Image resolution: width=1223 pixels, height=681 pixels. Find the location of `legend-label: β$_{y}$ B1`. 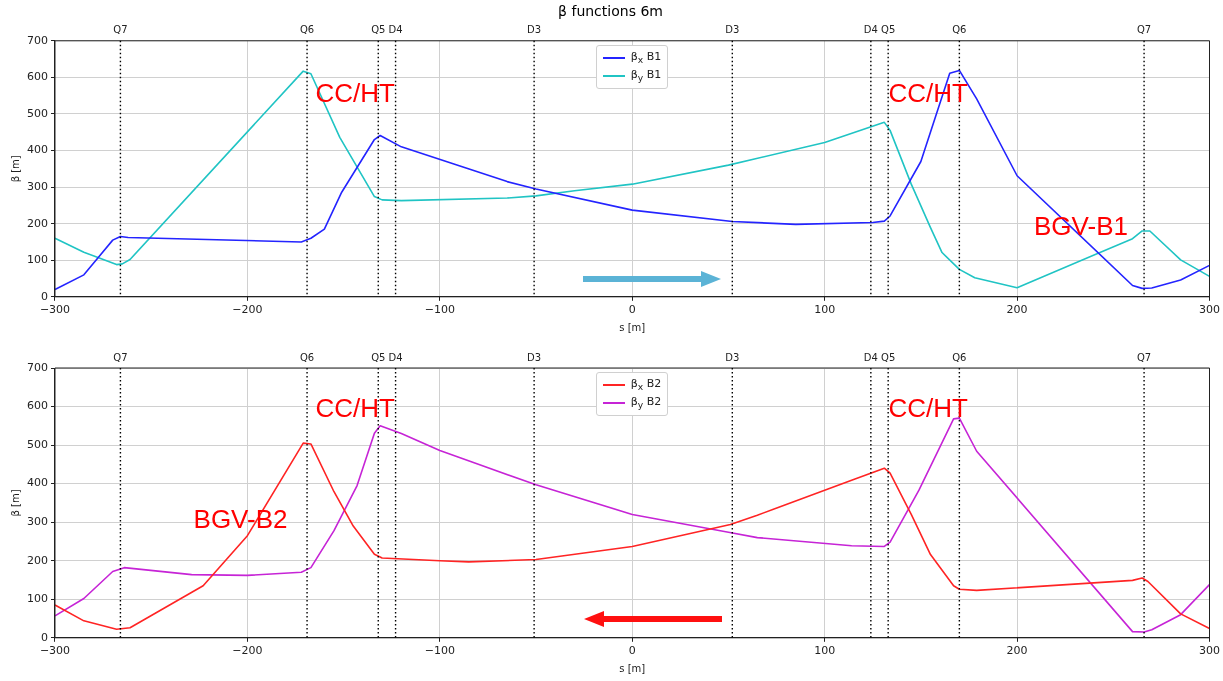

legend-label: β$_{y}$ B1 is located at coordinates (646, 76).